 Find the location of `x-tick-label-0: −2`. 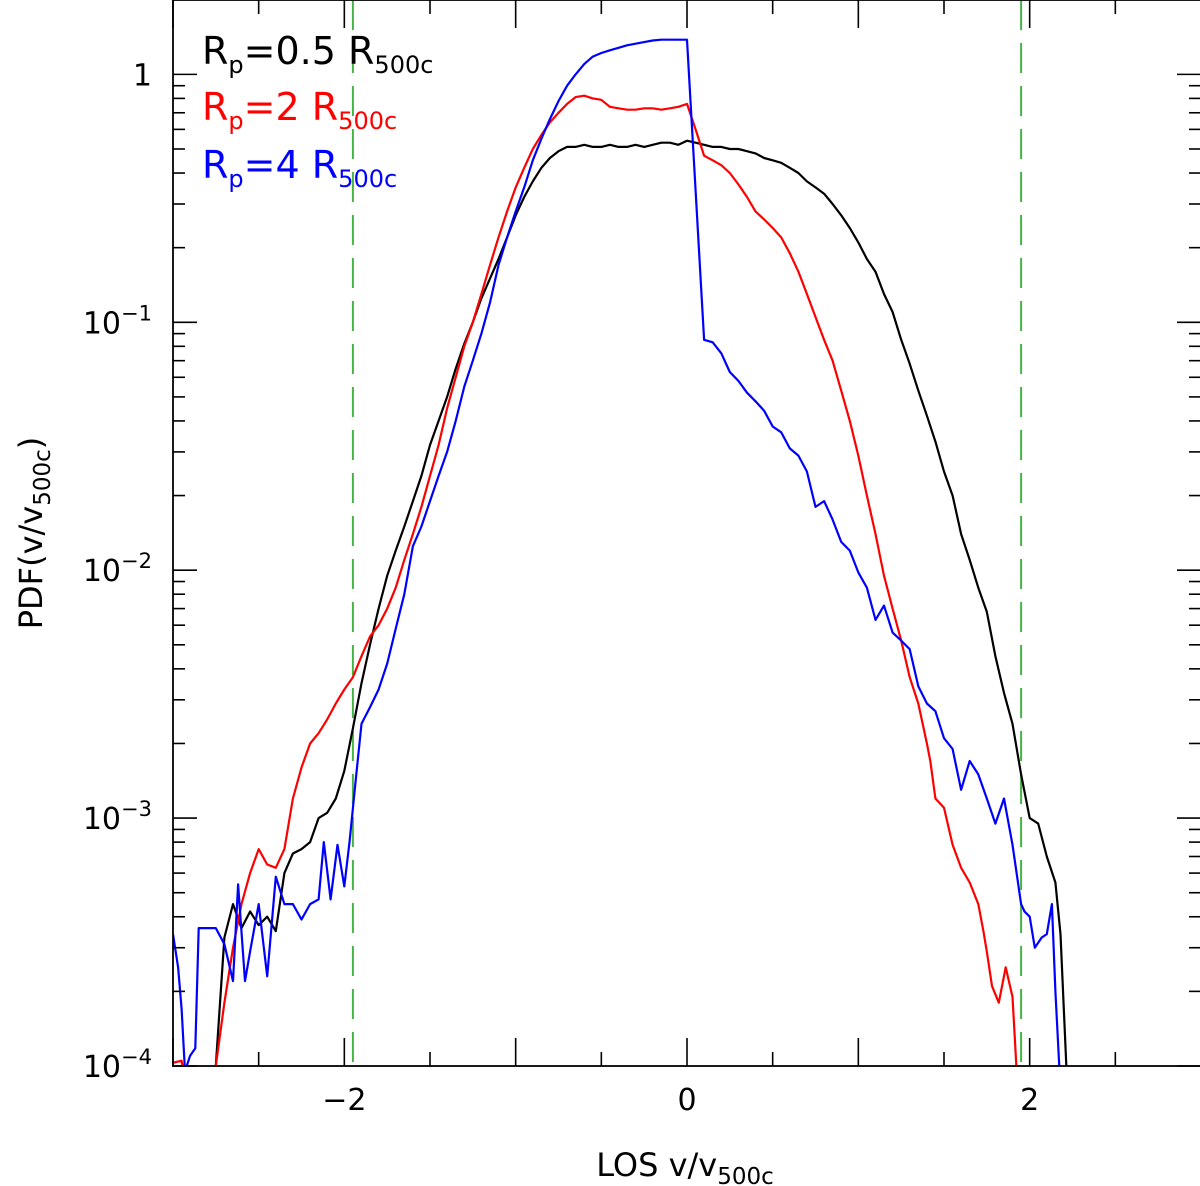

x-tick-label-0: −2 is located at coordinates (344, 1100).